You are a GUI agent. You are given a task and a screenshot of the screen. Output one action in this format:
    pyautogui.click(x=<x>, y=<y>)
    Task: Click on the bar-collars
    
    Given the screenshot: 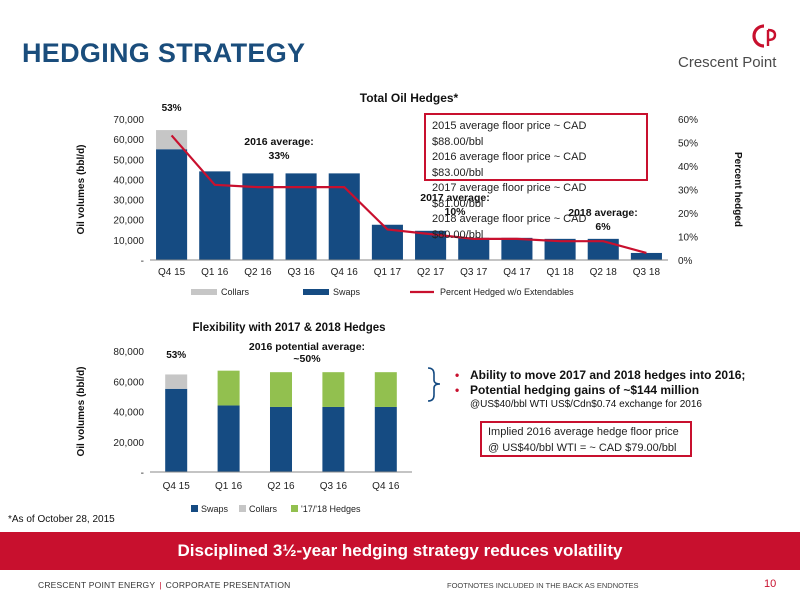 What is the action you would take?
    pyautogui.click(x=176, y=381)
    